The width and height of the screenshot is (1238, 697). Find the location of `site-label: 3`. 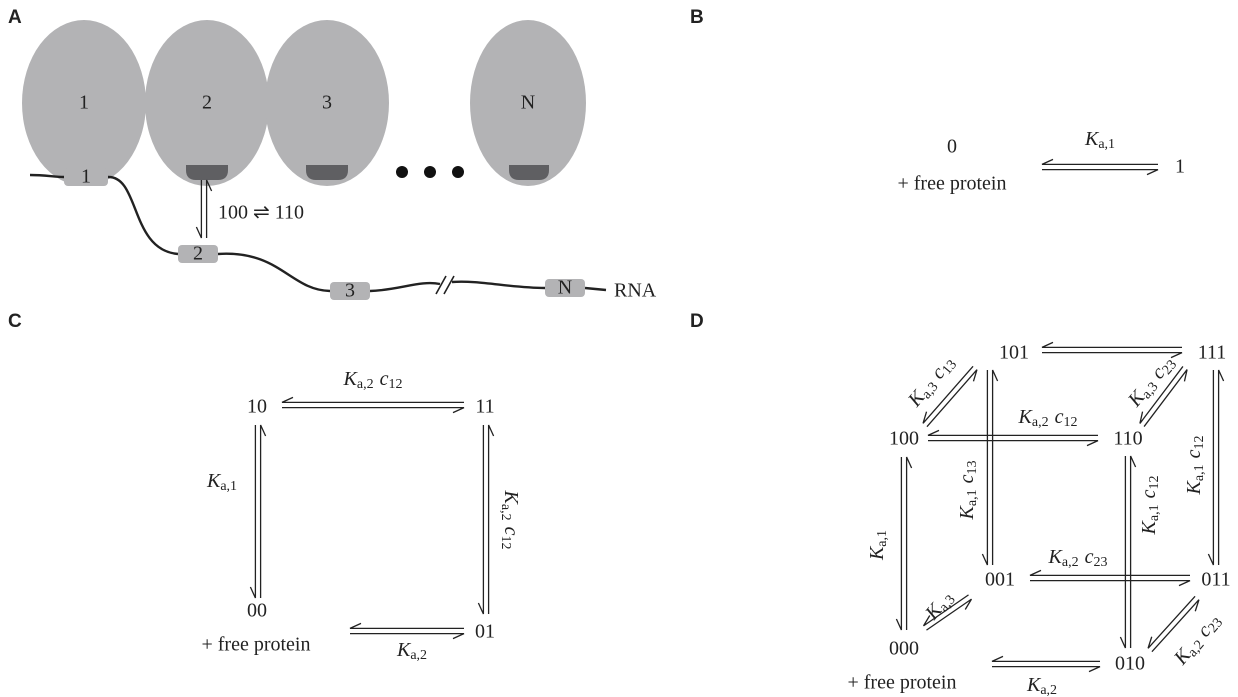

site-label: 3 is located at coordinates (350, 291).